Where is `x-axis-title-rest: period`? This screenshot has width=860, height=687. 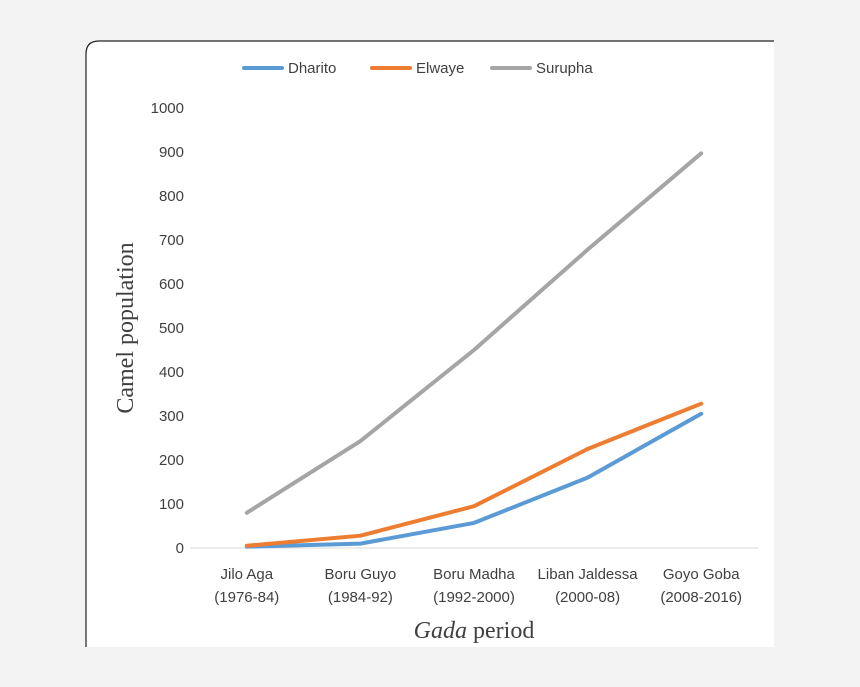 x-axis-title-rest: period is located at coordinates (500, 631).